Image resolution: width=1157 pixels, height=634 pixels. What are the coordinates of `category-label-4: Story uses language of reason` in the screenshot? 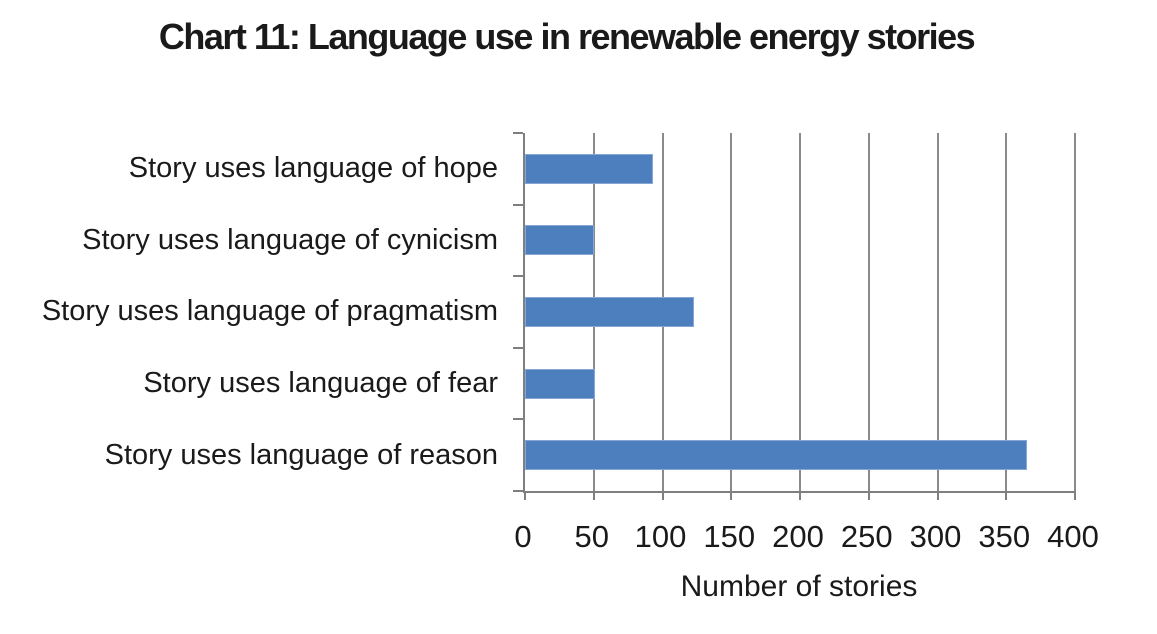 It's located at (301, 454).